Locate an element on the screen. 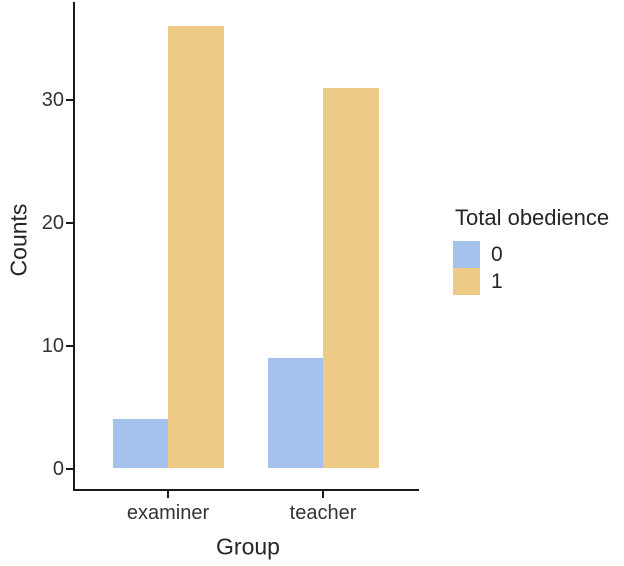 Image resolution: width=624 pixels, height=566 pixels. y-tick-label-10: 10 is located at coordinates (52, 345).